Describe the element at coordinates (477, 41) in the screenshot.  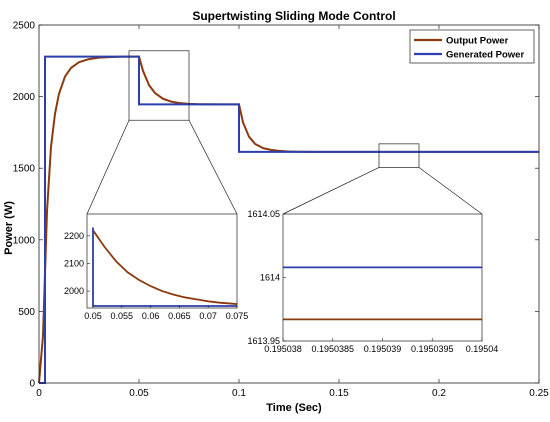
I see `legend-label-output-power: Output Power` at that location.